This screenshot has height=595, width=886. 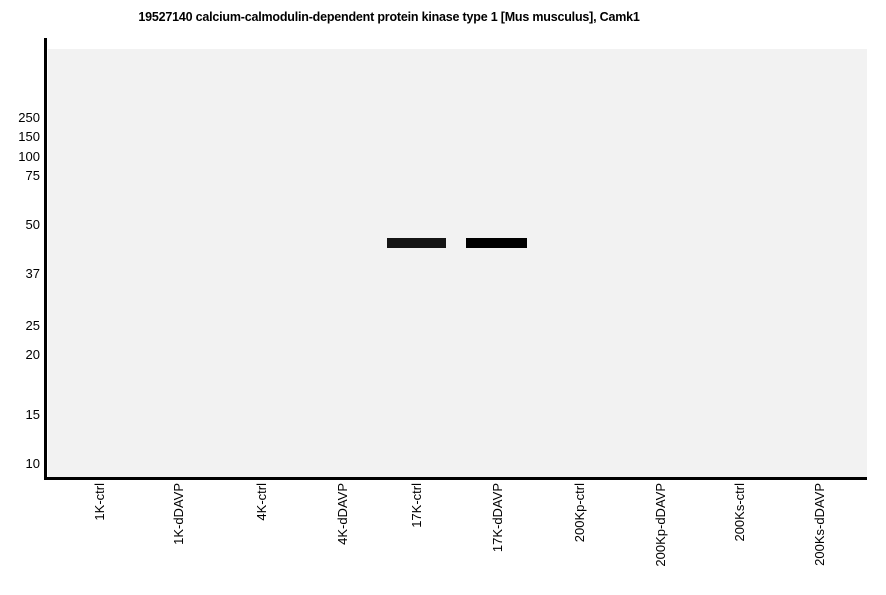 I want to click on mw-marker-label: 20, so click(x=32, y=354).